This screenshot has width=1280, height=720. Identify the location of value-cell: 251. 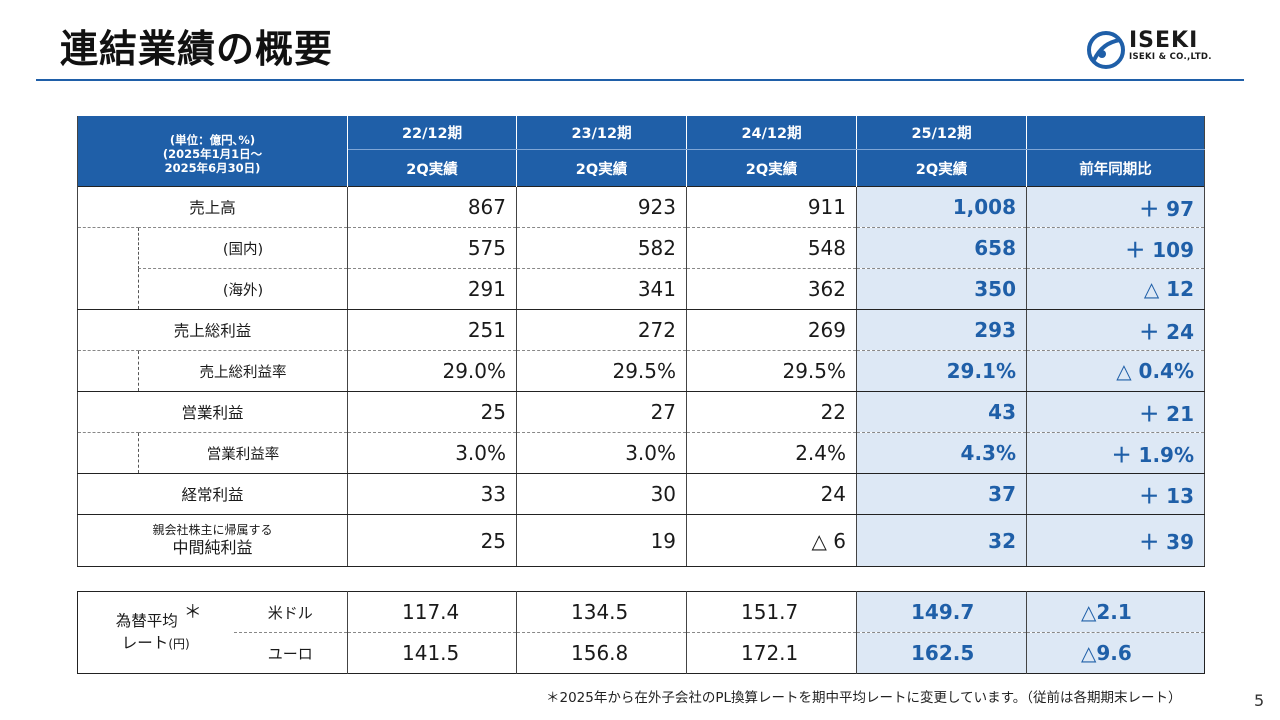
(432, 330).